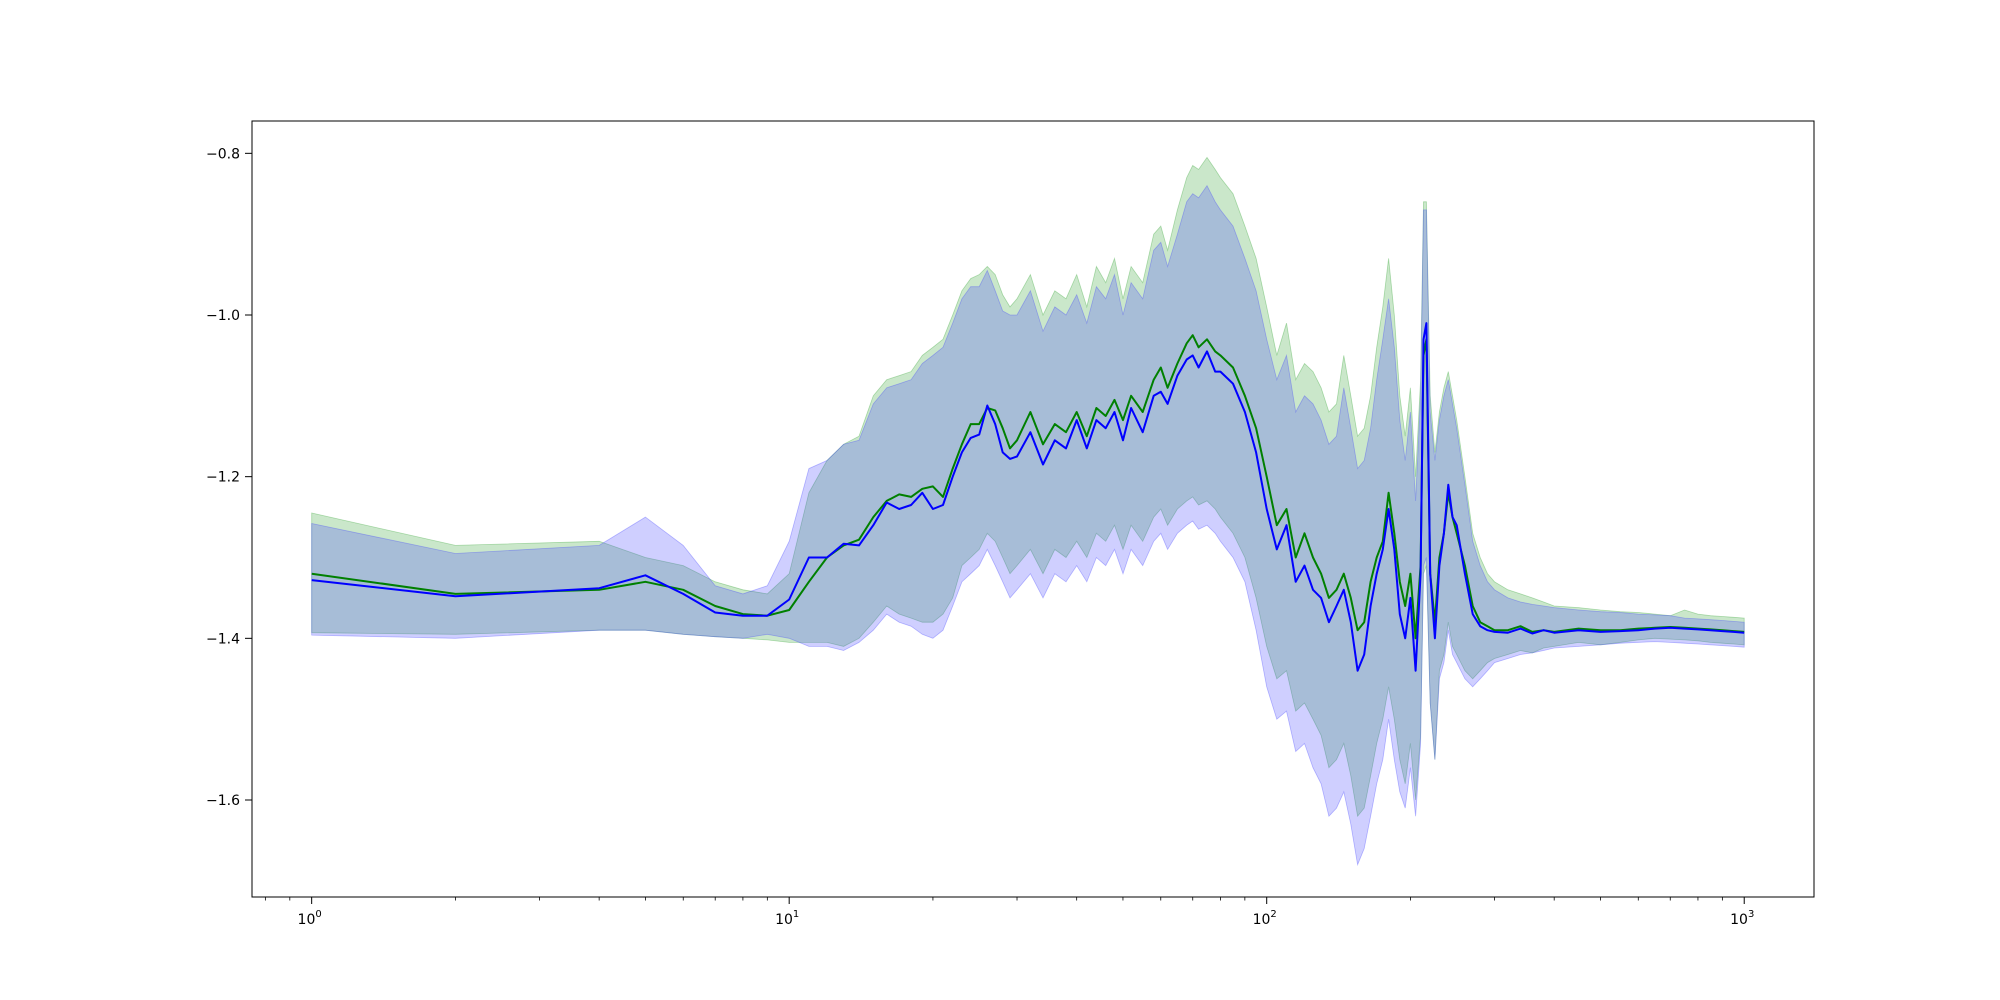 Image resolution: width=2000 pixels, height=1000 pixels. I want to click on y-axis-ticks: −1.6 −1.4 −1.2 −1.0 −0.8, so click(229, 477).